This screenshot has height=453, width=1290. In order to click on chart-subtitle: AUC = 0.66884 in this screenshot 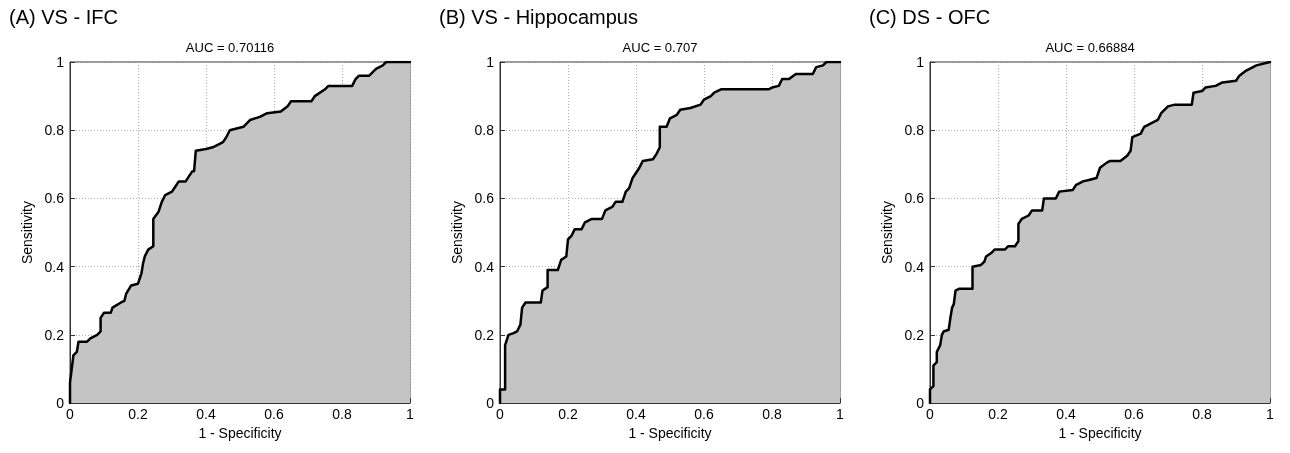, I will do `click(1090, 47)`.